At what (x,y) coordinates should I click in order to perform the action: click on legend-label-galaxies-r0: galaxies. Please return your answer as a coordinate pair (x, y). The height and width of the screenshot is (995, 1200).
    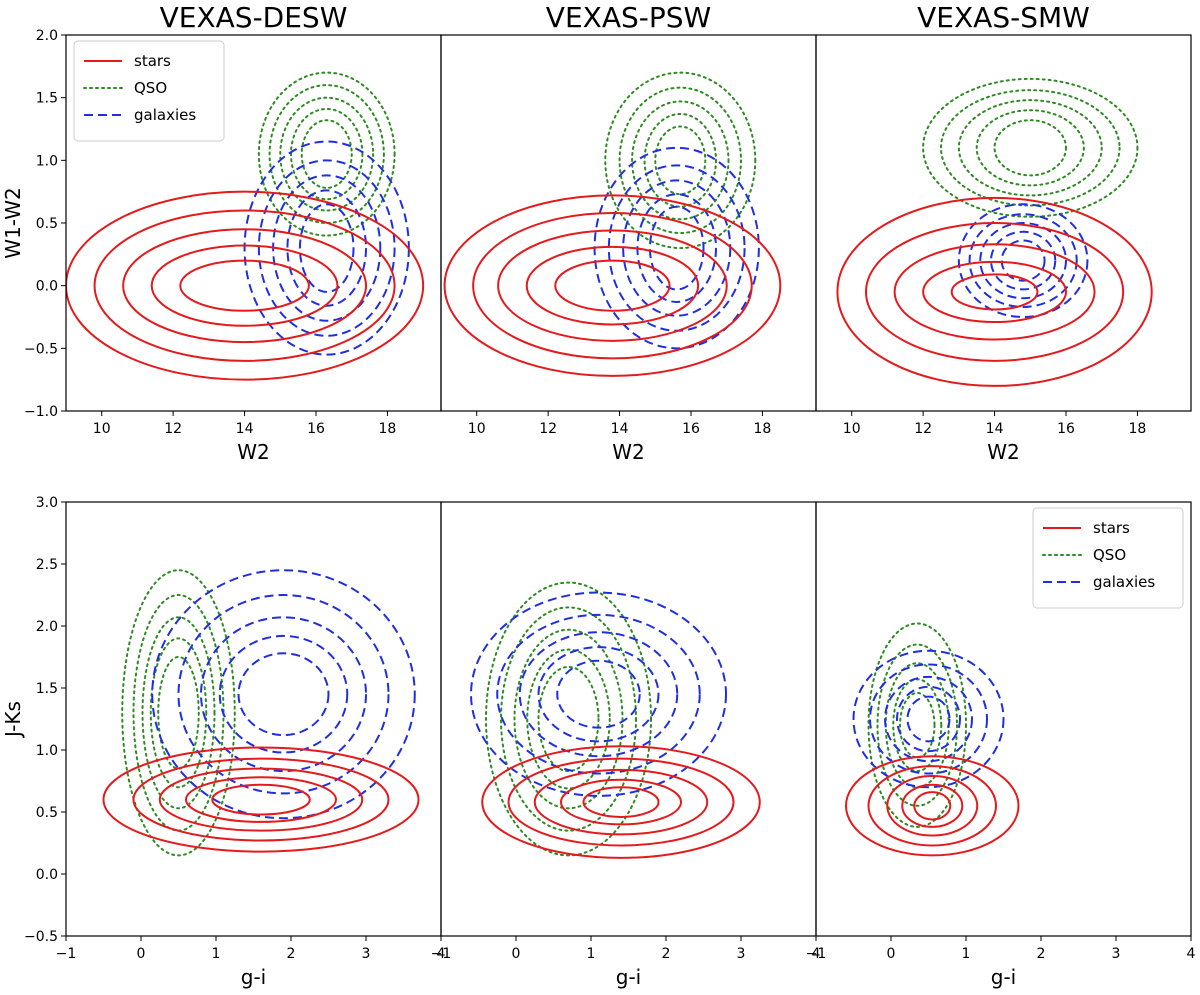
    Looking at the image, I should click on (165, 115).